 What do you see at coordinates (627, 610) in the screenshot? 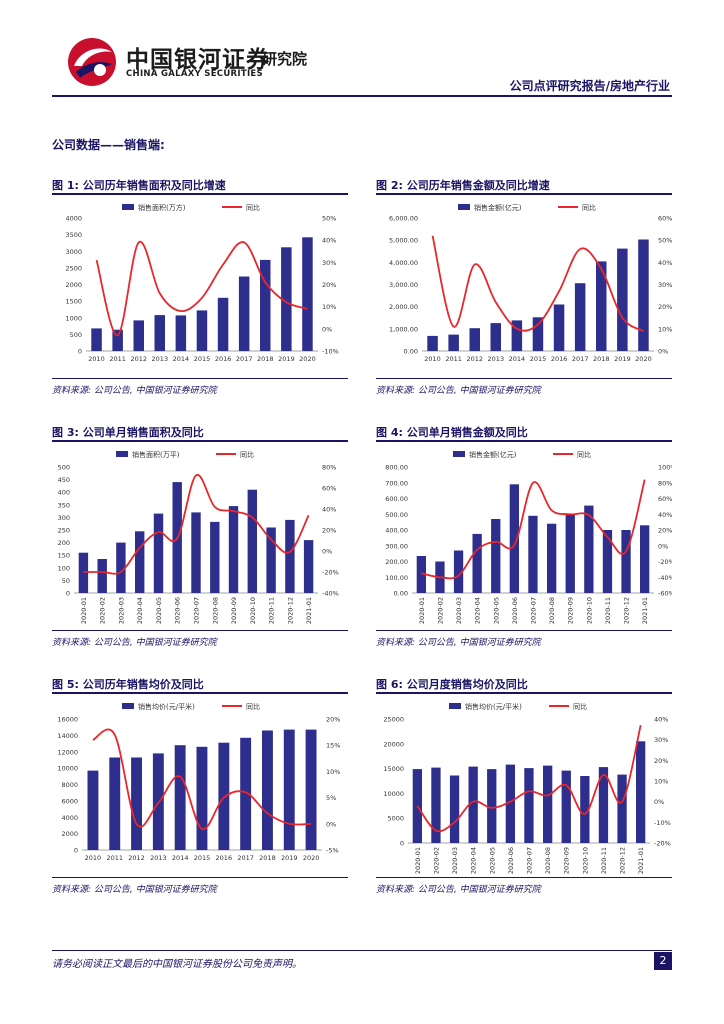
I see `x-tick-label: 2020-12` at bounding box center [627, 610].